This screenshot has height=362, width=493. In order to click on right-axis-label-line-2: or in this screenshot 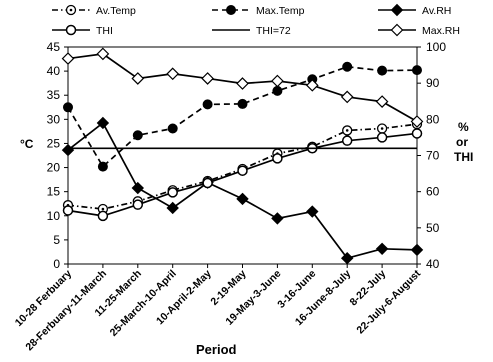, I will do `click(462, 142)`.